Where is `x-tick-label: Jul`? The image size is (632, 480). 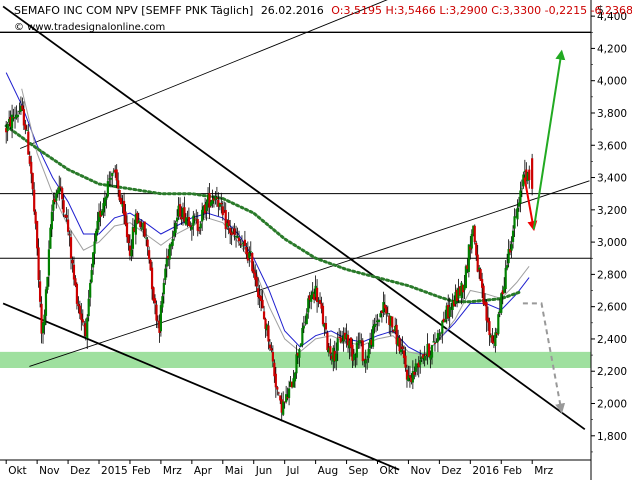
x-tick-label: Jul is located at coordinates (293, 471).